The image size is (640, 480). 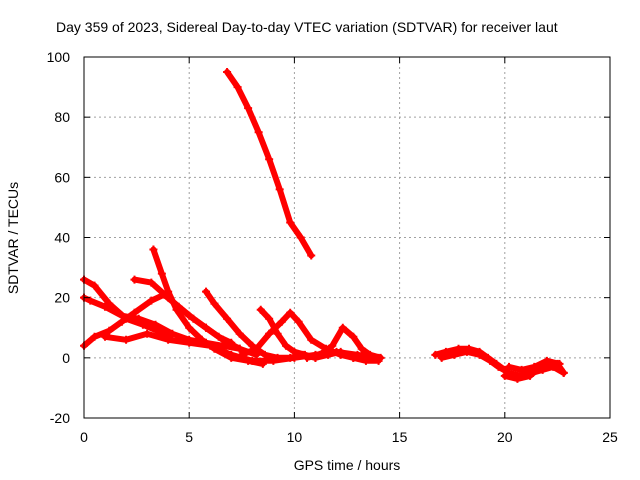 I want to click on x-tick-label: 10, so click(x=295, y=437).